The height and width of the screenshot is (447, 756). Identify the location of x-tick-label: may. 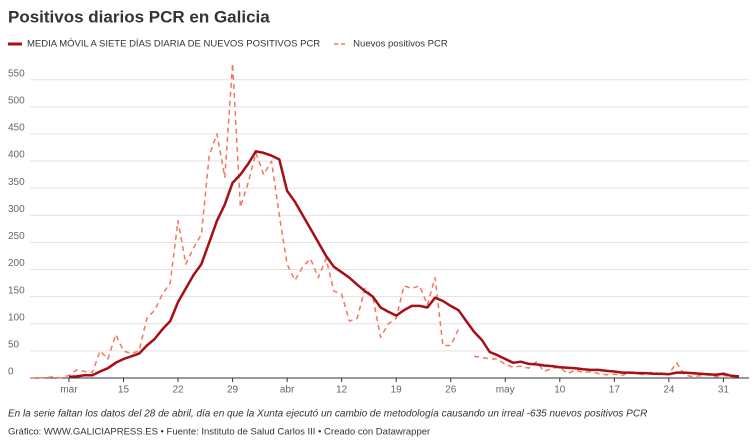
(505, 390).